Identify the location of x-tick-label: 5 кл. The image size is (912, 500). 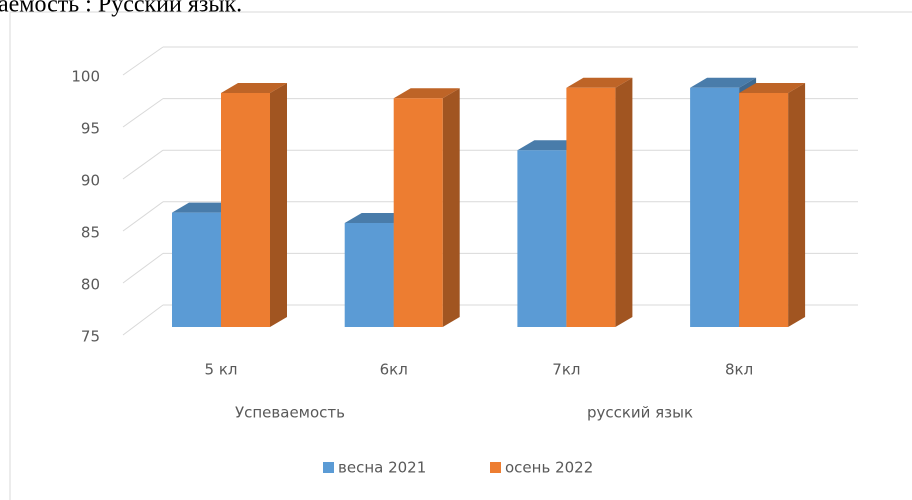
(221, 370).